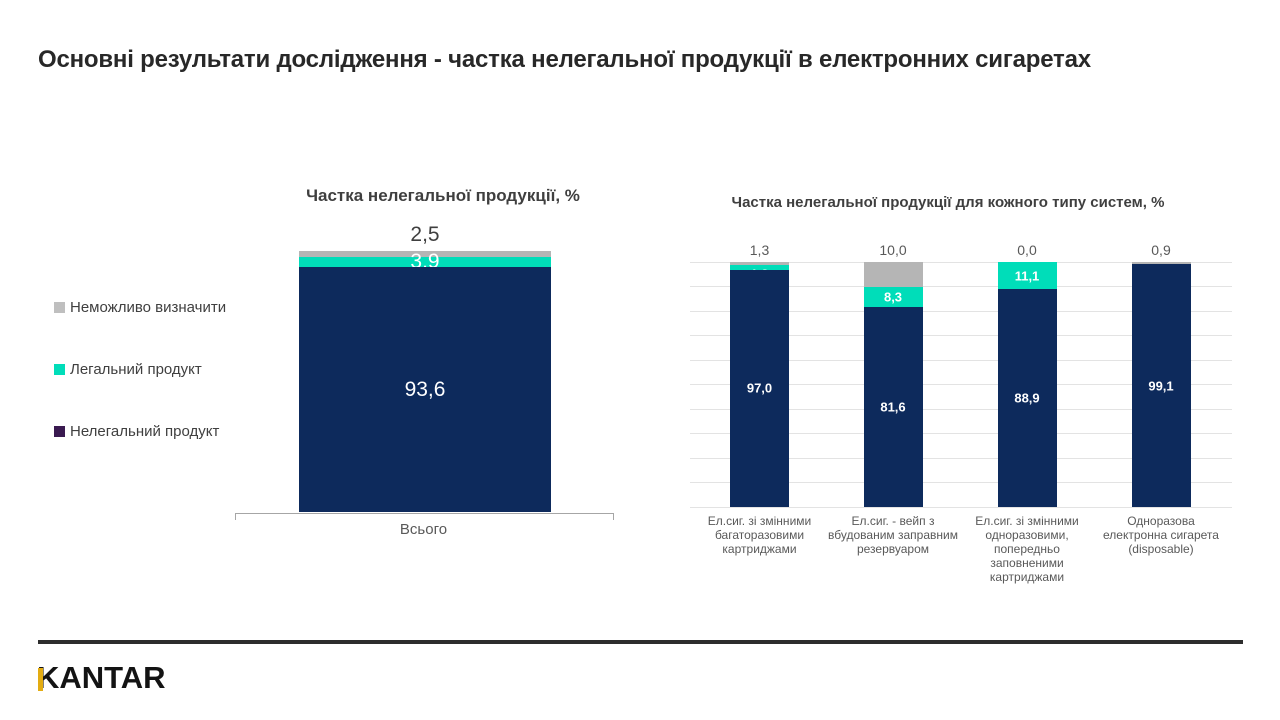 Image resolution: width=1280 pixels, height=720 pixels. What do you see at coordinates (759, 274) in the screenshot?
I see `bar-value-label: 1,8` at bounding box center [759, 274].